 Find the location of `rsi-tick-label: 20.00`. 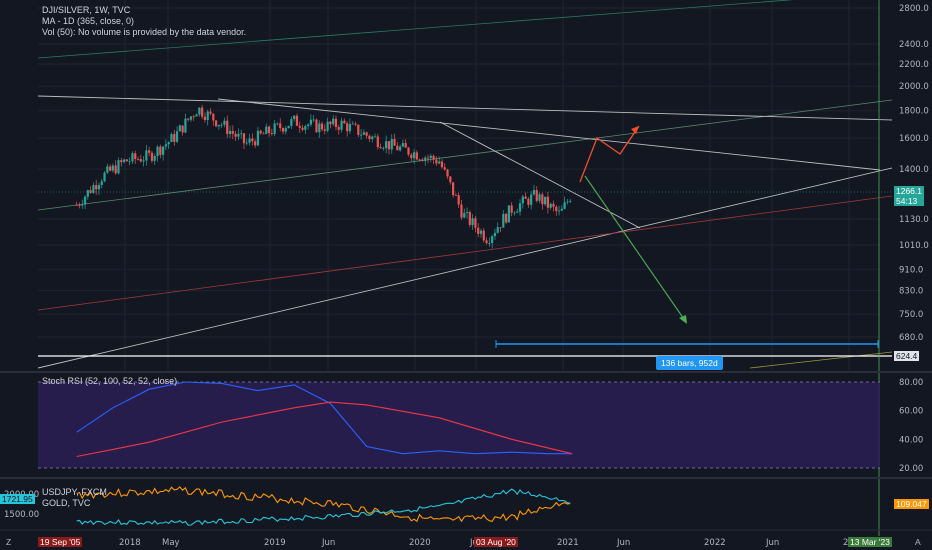

rsi-tick-label: 20.00 is located at coordinates (911, 469).